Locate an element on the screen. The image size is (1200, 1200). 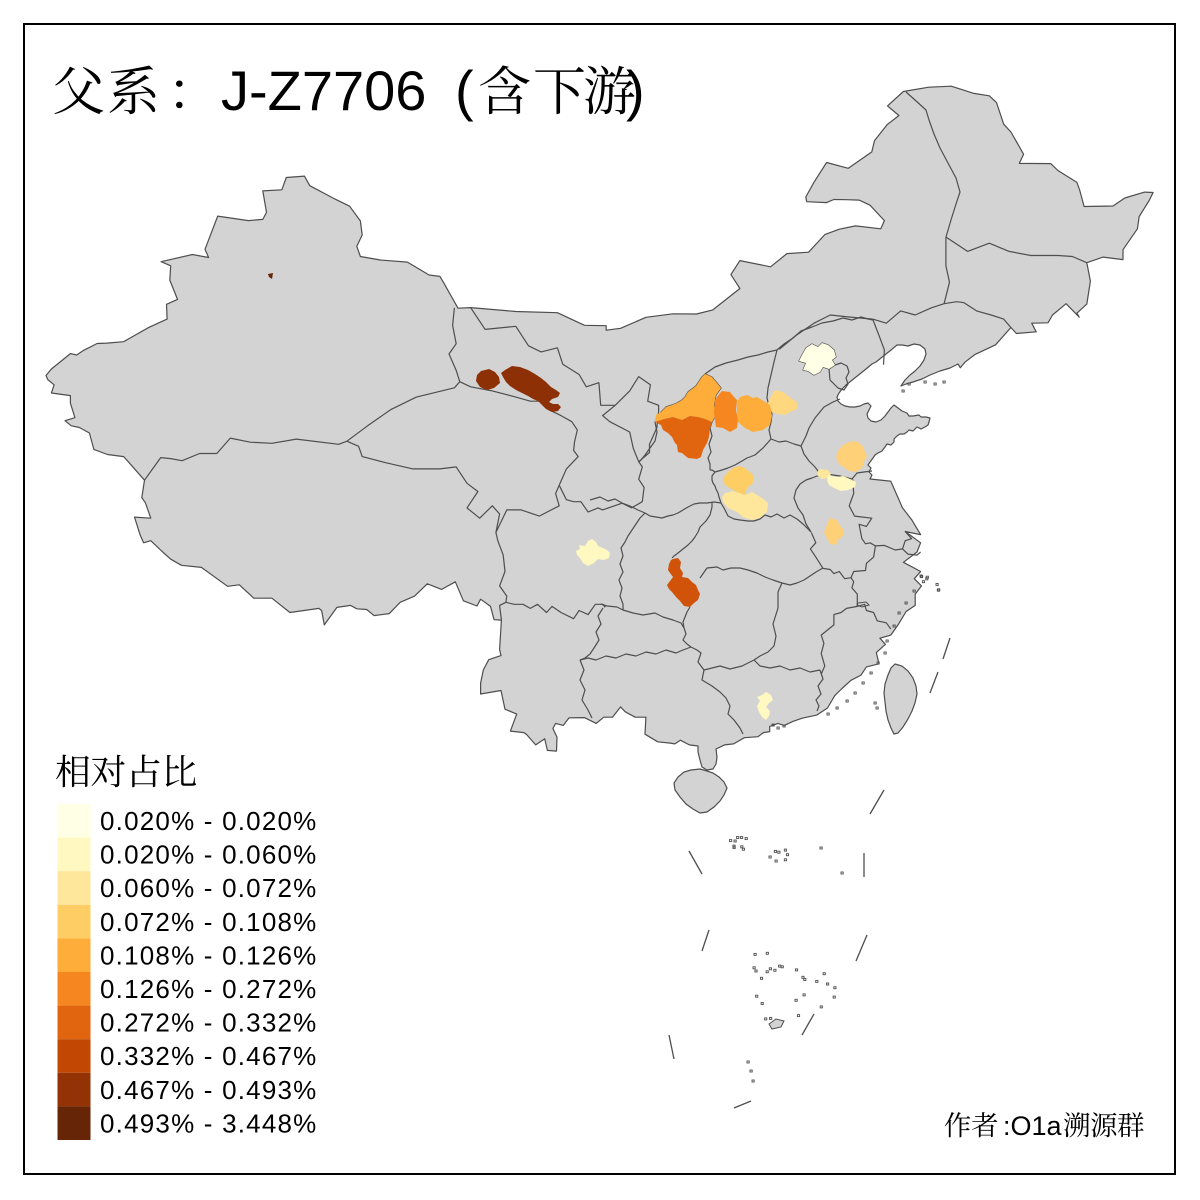
svg-text: 0.020% - 0.020% is located at coordinates (208, 821).